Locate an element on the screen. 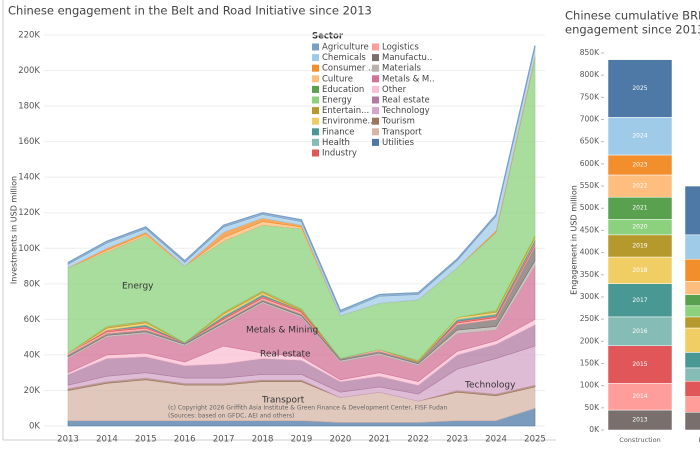  segment-label: 2019 is located at coordinates (639, 245).